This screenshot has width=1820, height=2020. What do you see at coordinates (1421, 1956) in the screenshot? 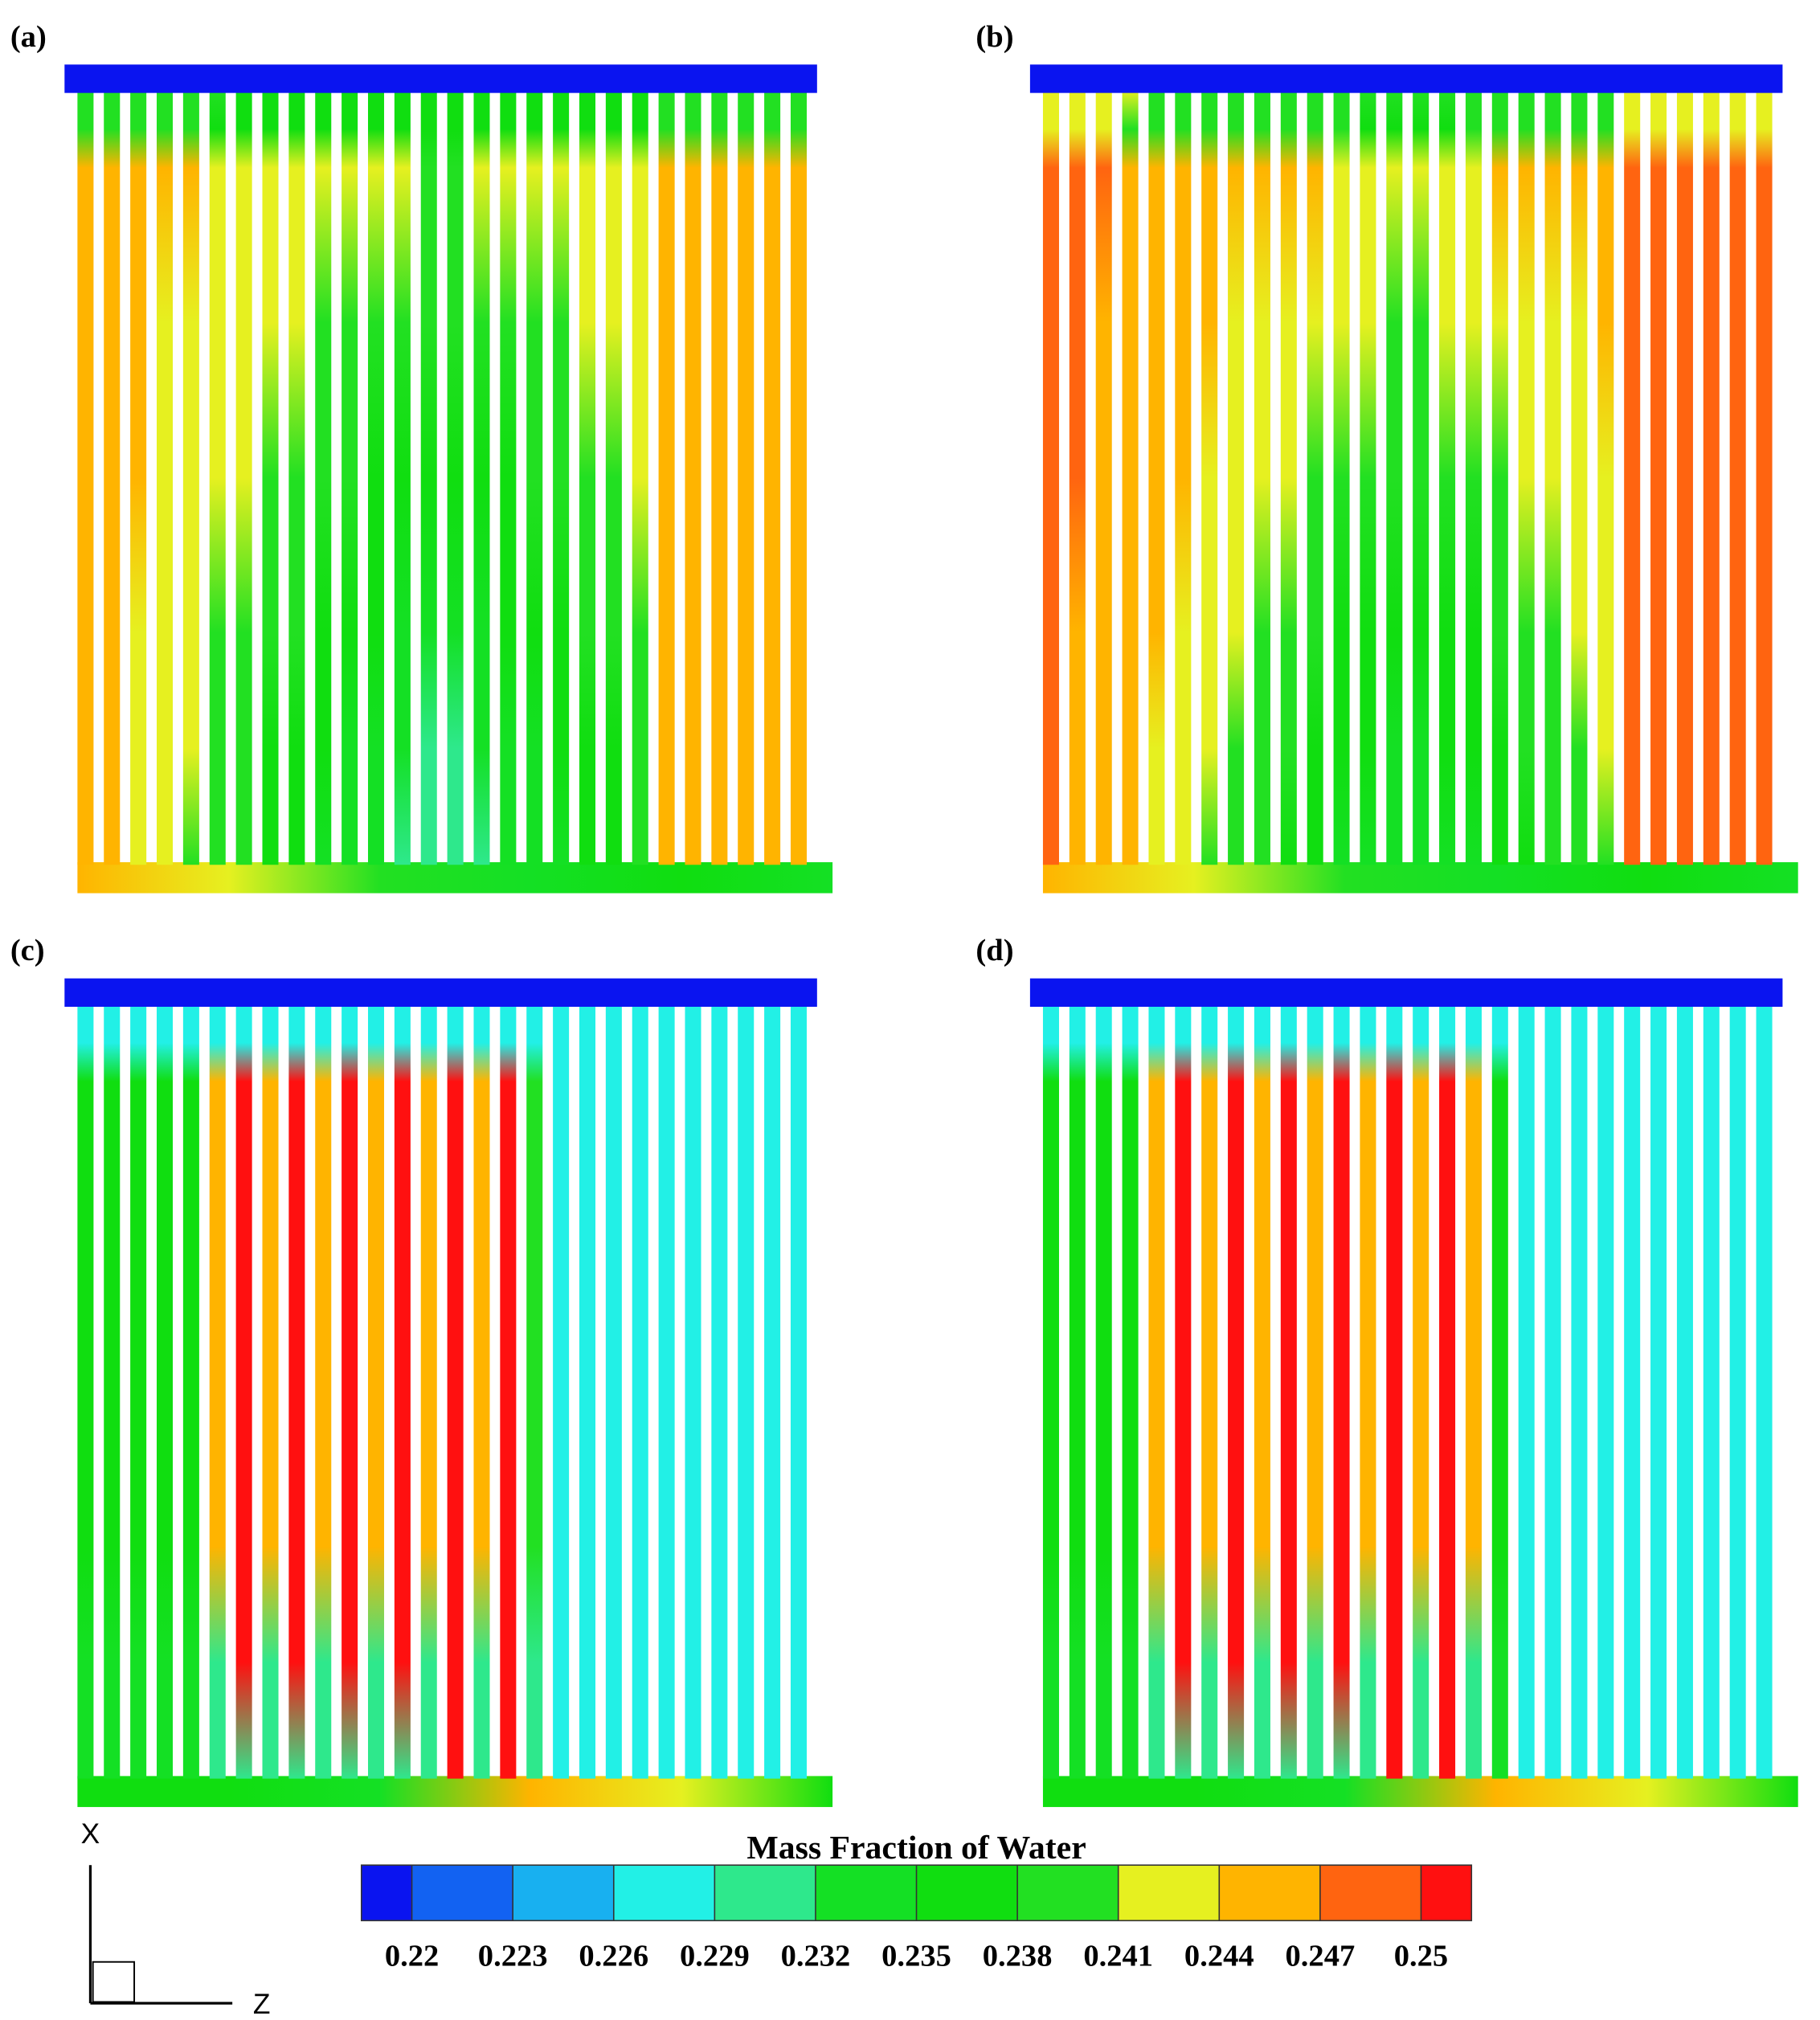
I see `colorbar-tick-label: 0.25` at bounding box center [1421, 1956].